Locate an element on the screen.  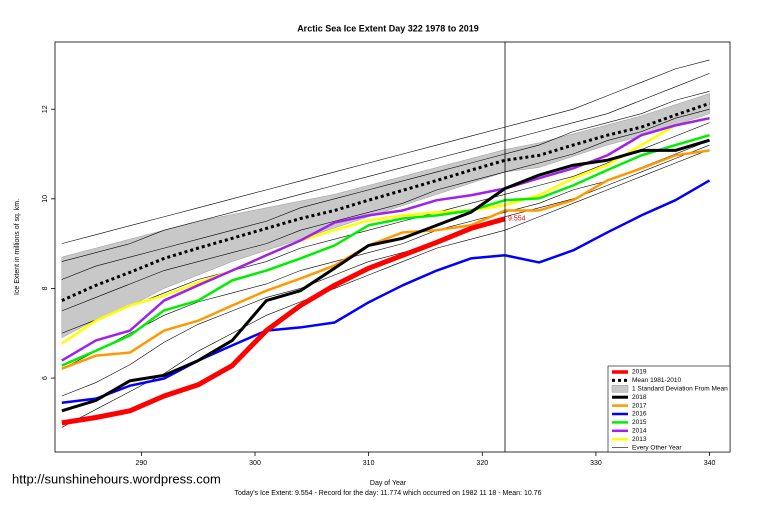
legend-label: Every Other Year is located at coordinates (657, 447).